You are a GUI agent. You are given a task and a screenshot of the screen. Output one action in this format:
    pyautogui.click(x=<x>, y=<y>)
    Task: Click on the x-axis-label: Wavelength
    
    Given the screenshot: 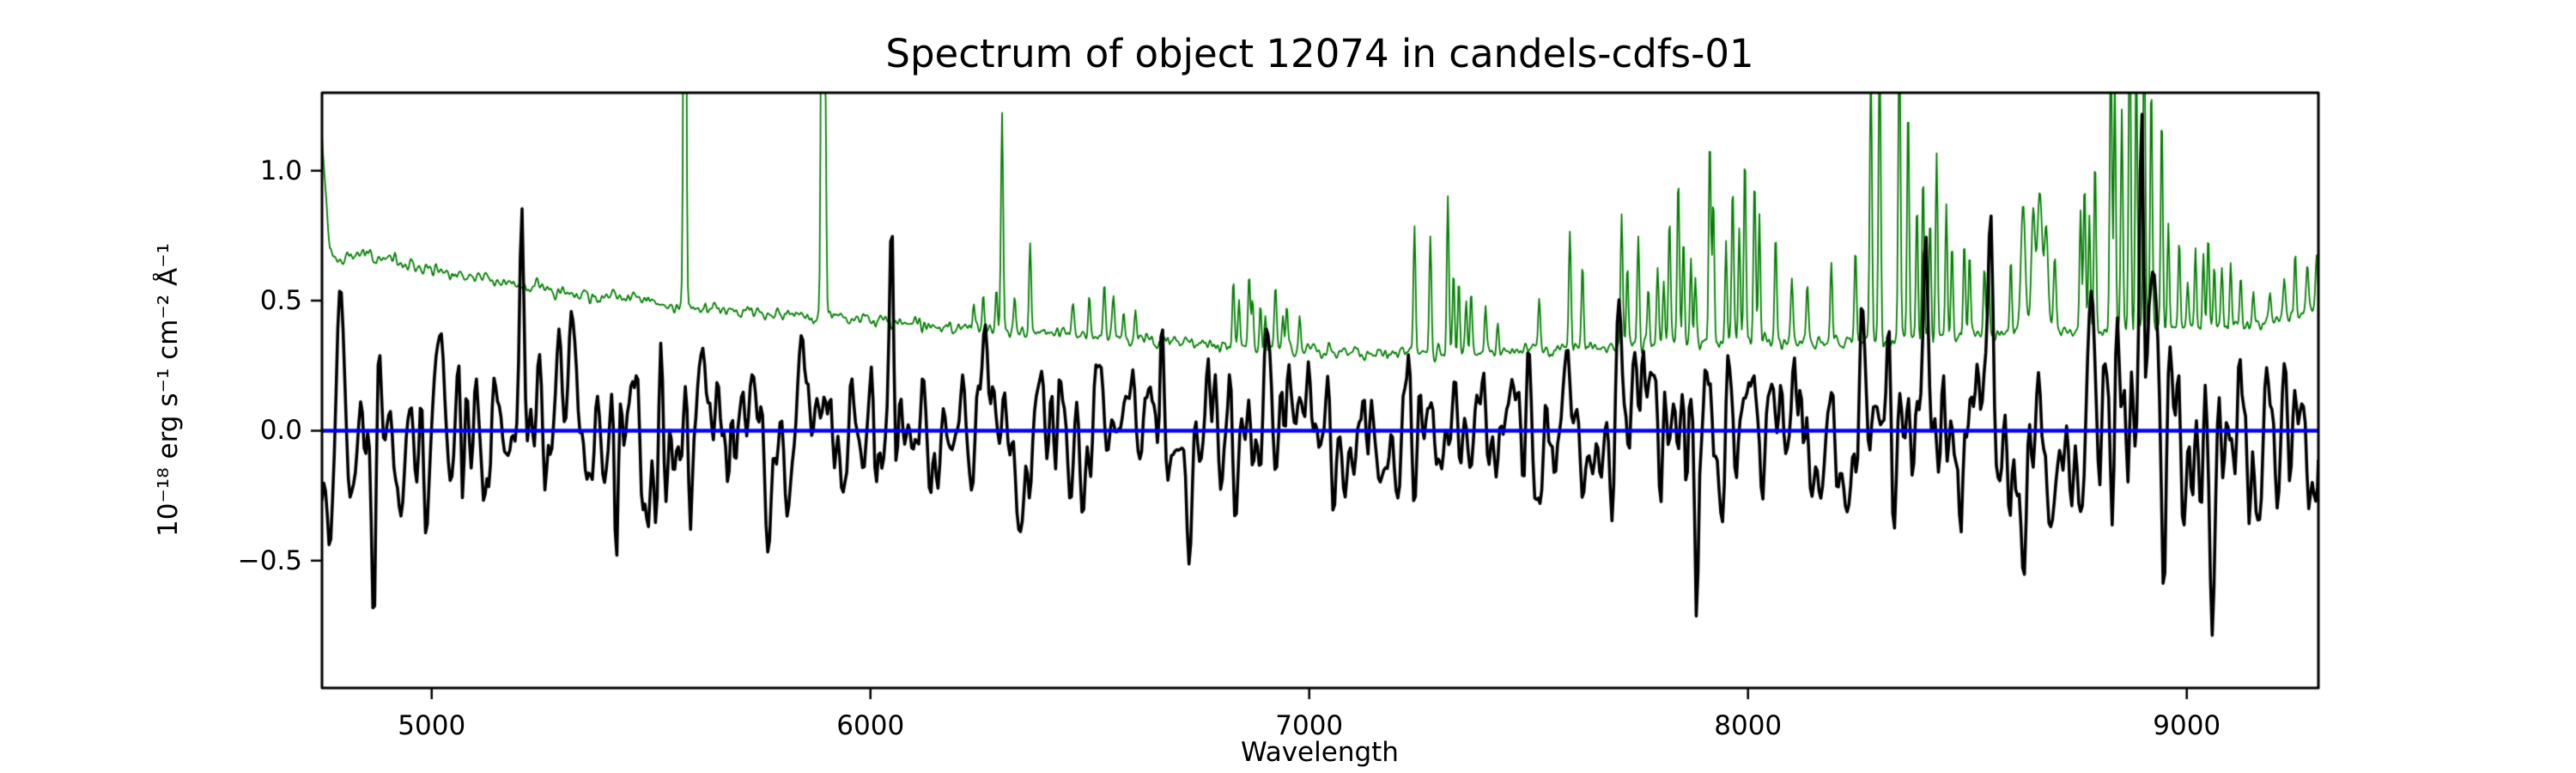 What is the action you would take?
    pyautogui.click(x=1320, y=752)
    